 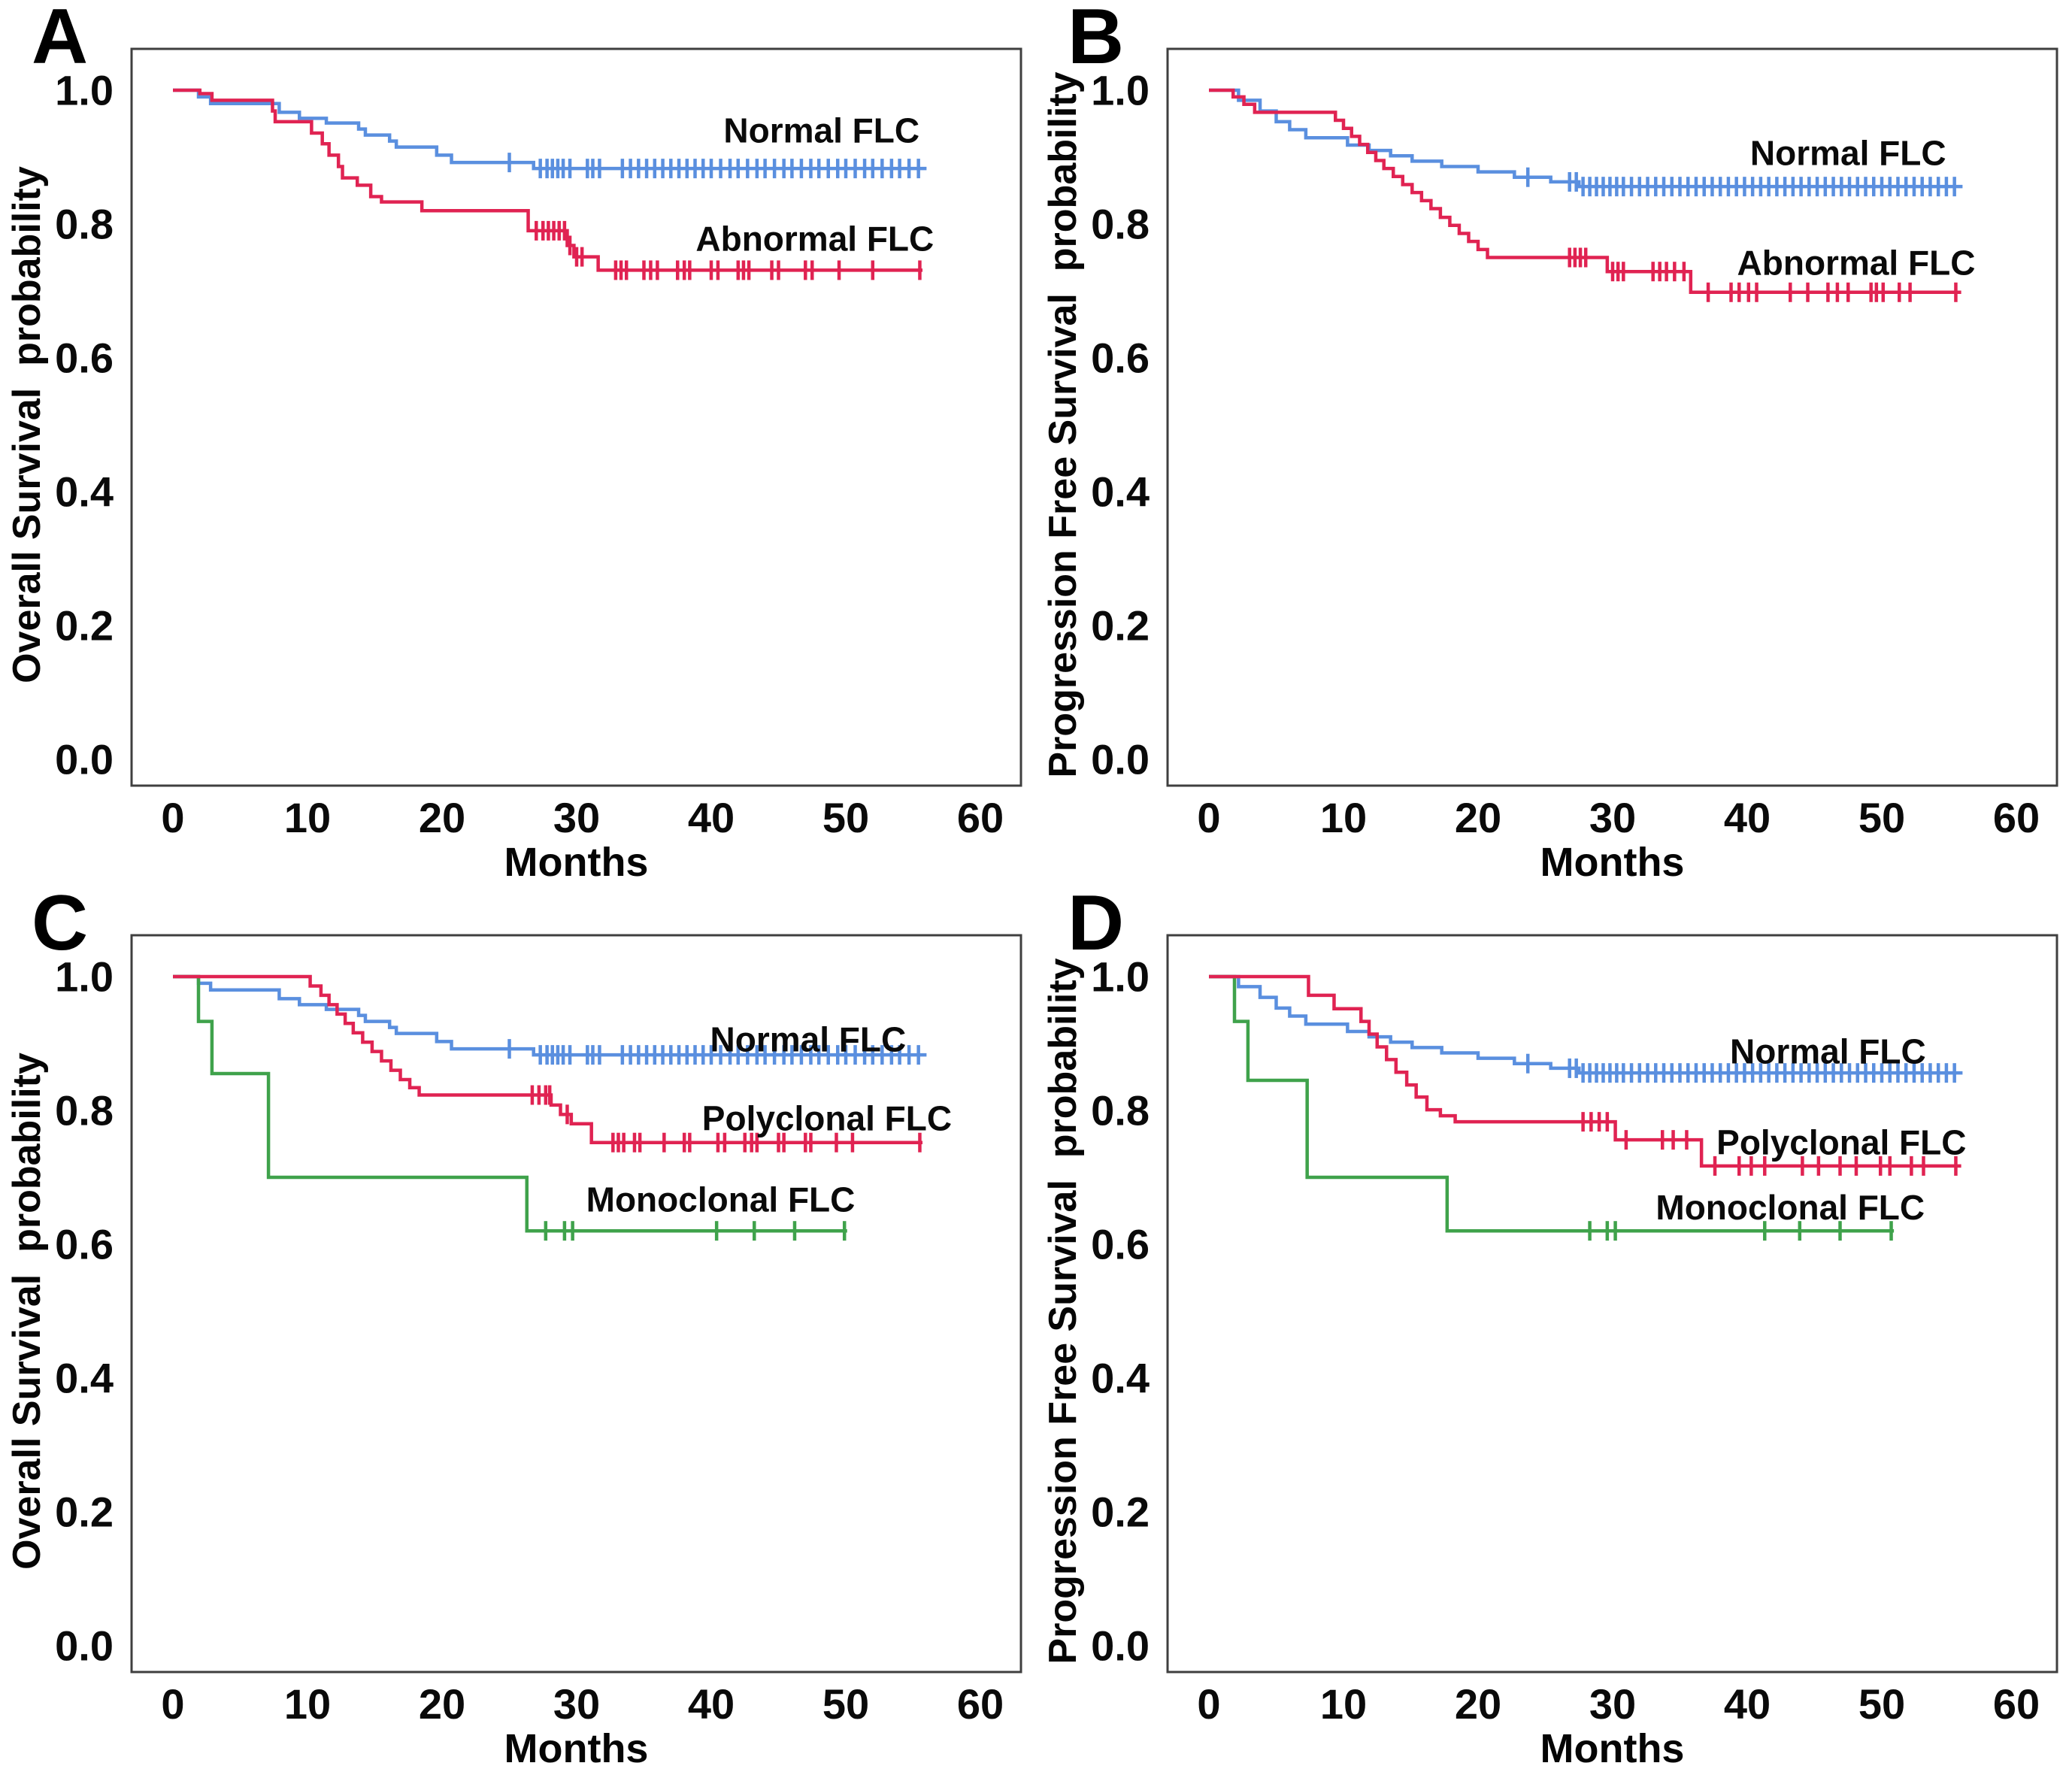 What do you see at coordinates (60, 923) in the screenshot?
I see `panel-letter-c: C` at bounding box center [60, 923].